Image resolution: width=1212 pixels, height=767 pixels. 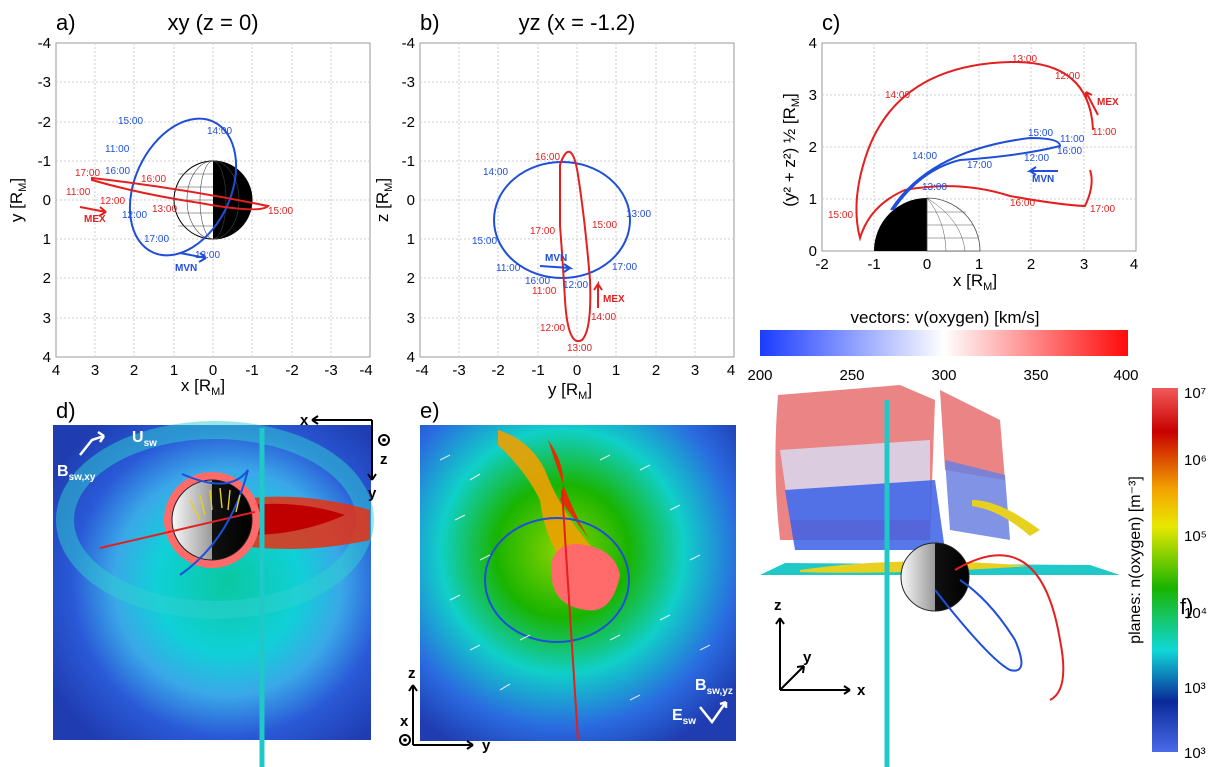 I want to click on tick-label: 10⁶, so click(x=1195, y=460).